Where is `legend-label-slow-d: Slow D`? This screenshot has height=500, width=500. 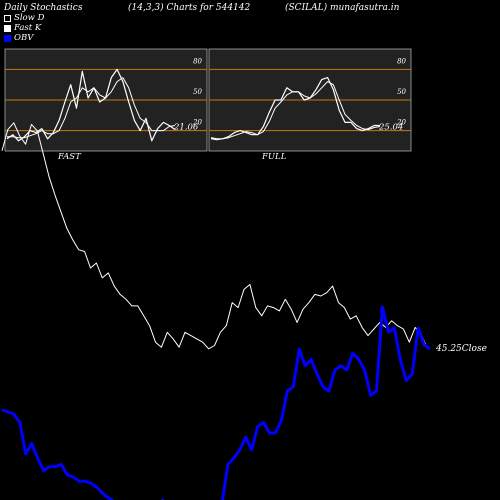 legend-label-slow-d: Slow D is located at coordinates (29, 18).